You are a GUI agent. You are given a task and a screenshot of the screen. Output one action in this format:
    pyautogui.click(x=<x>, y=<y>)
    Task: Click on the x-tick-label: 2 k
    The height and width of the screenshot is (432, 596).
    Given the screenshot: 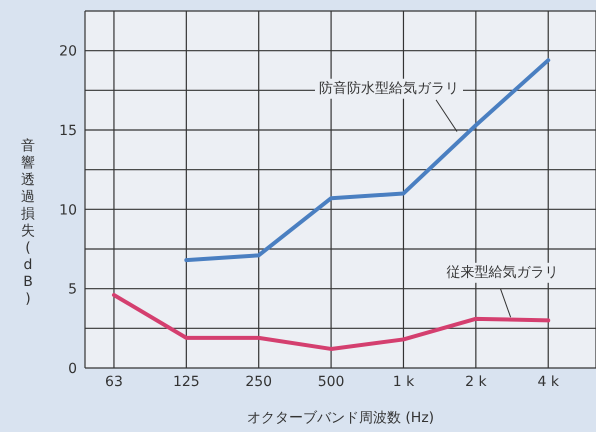 What is the action you would take?
    pyautogui.click(x=476, y=382)
    